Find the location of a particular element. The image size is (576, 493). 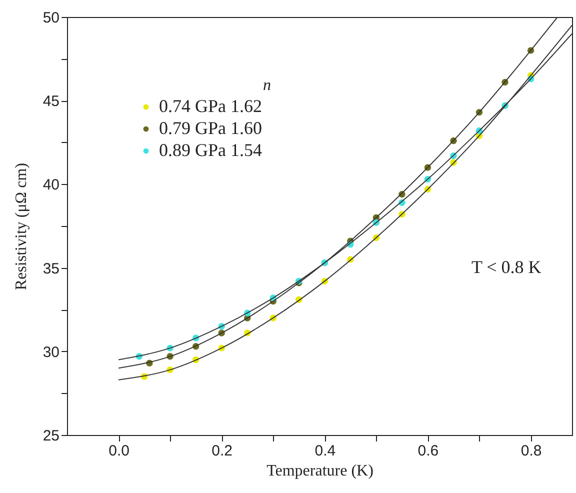

y-axis-title: Resistivity (μΩ cm) is located at coordinates (21, 226).